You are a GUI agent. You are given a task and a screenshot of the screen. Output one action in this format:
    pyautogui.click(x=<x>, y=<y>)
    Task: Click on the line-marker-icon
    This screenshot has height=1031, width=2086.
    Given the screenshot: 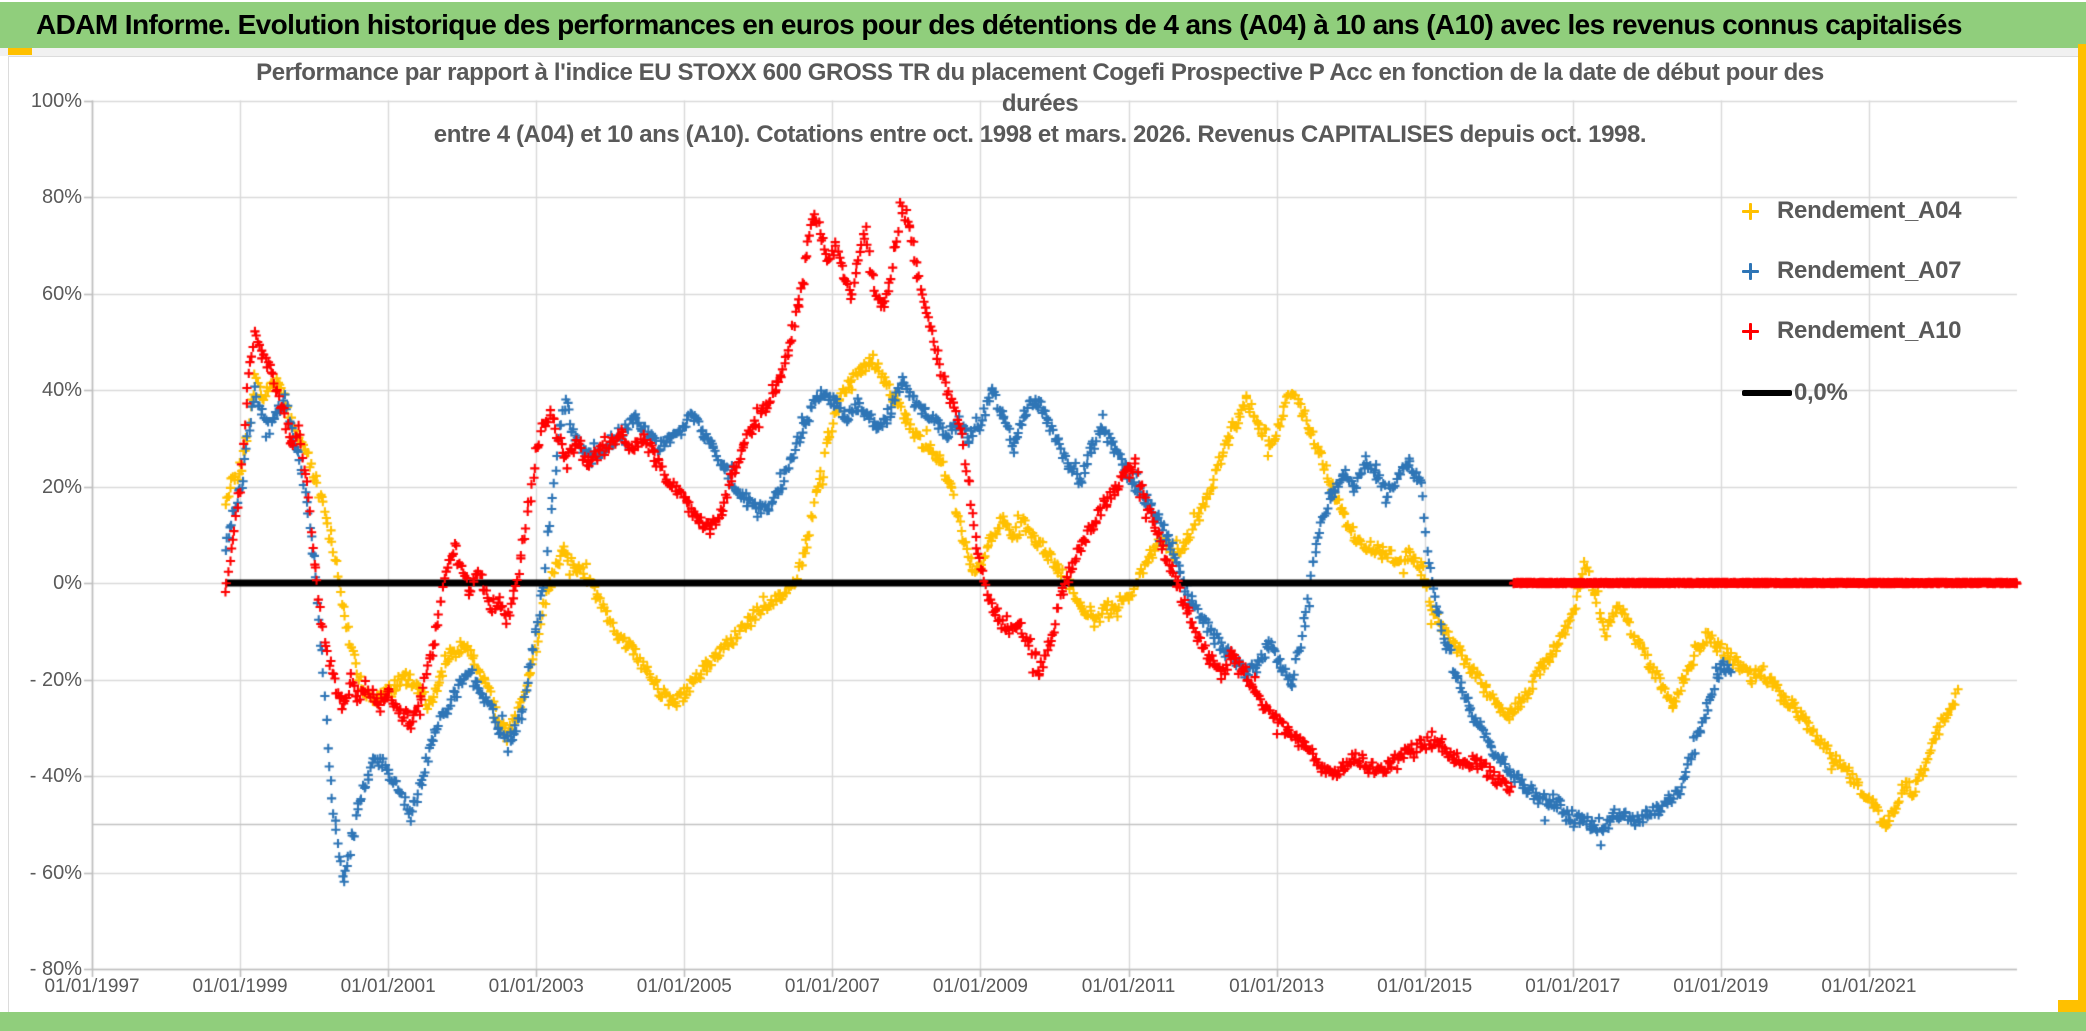 What is the action you would take?
    pyautogui.click(x=1767, y=393)
    